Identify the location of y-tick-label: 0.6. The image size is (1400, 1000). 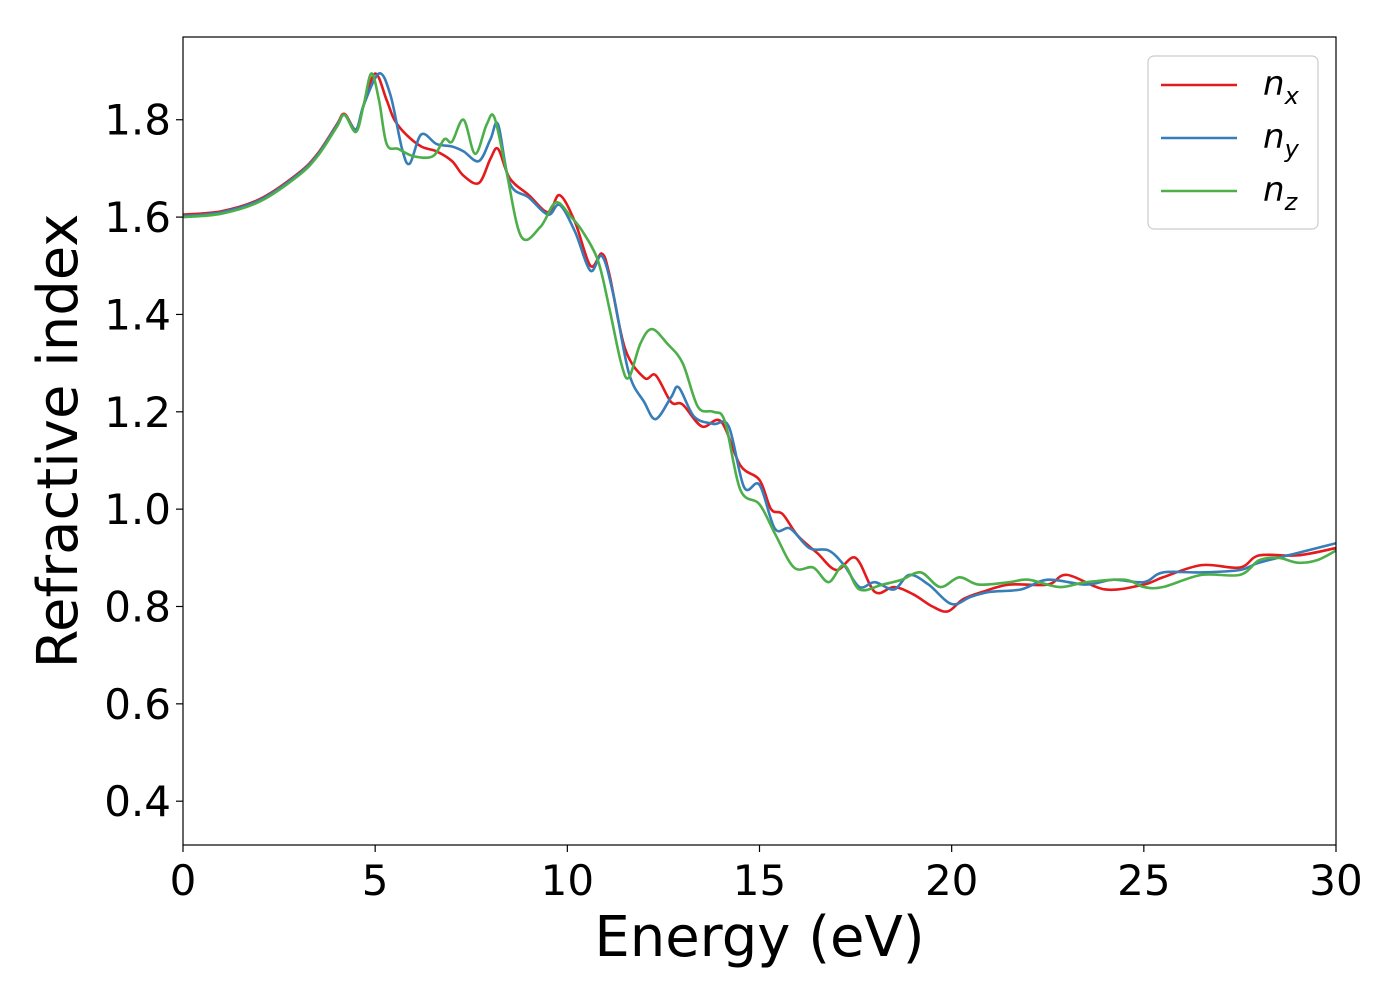
(137, 704).